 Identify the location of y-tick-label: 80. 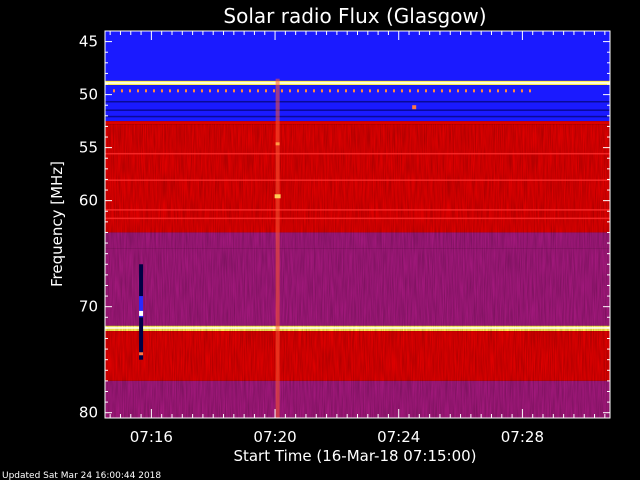
(88, 413).